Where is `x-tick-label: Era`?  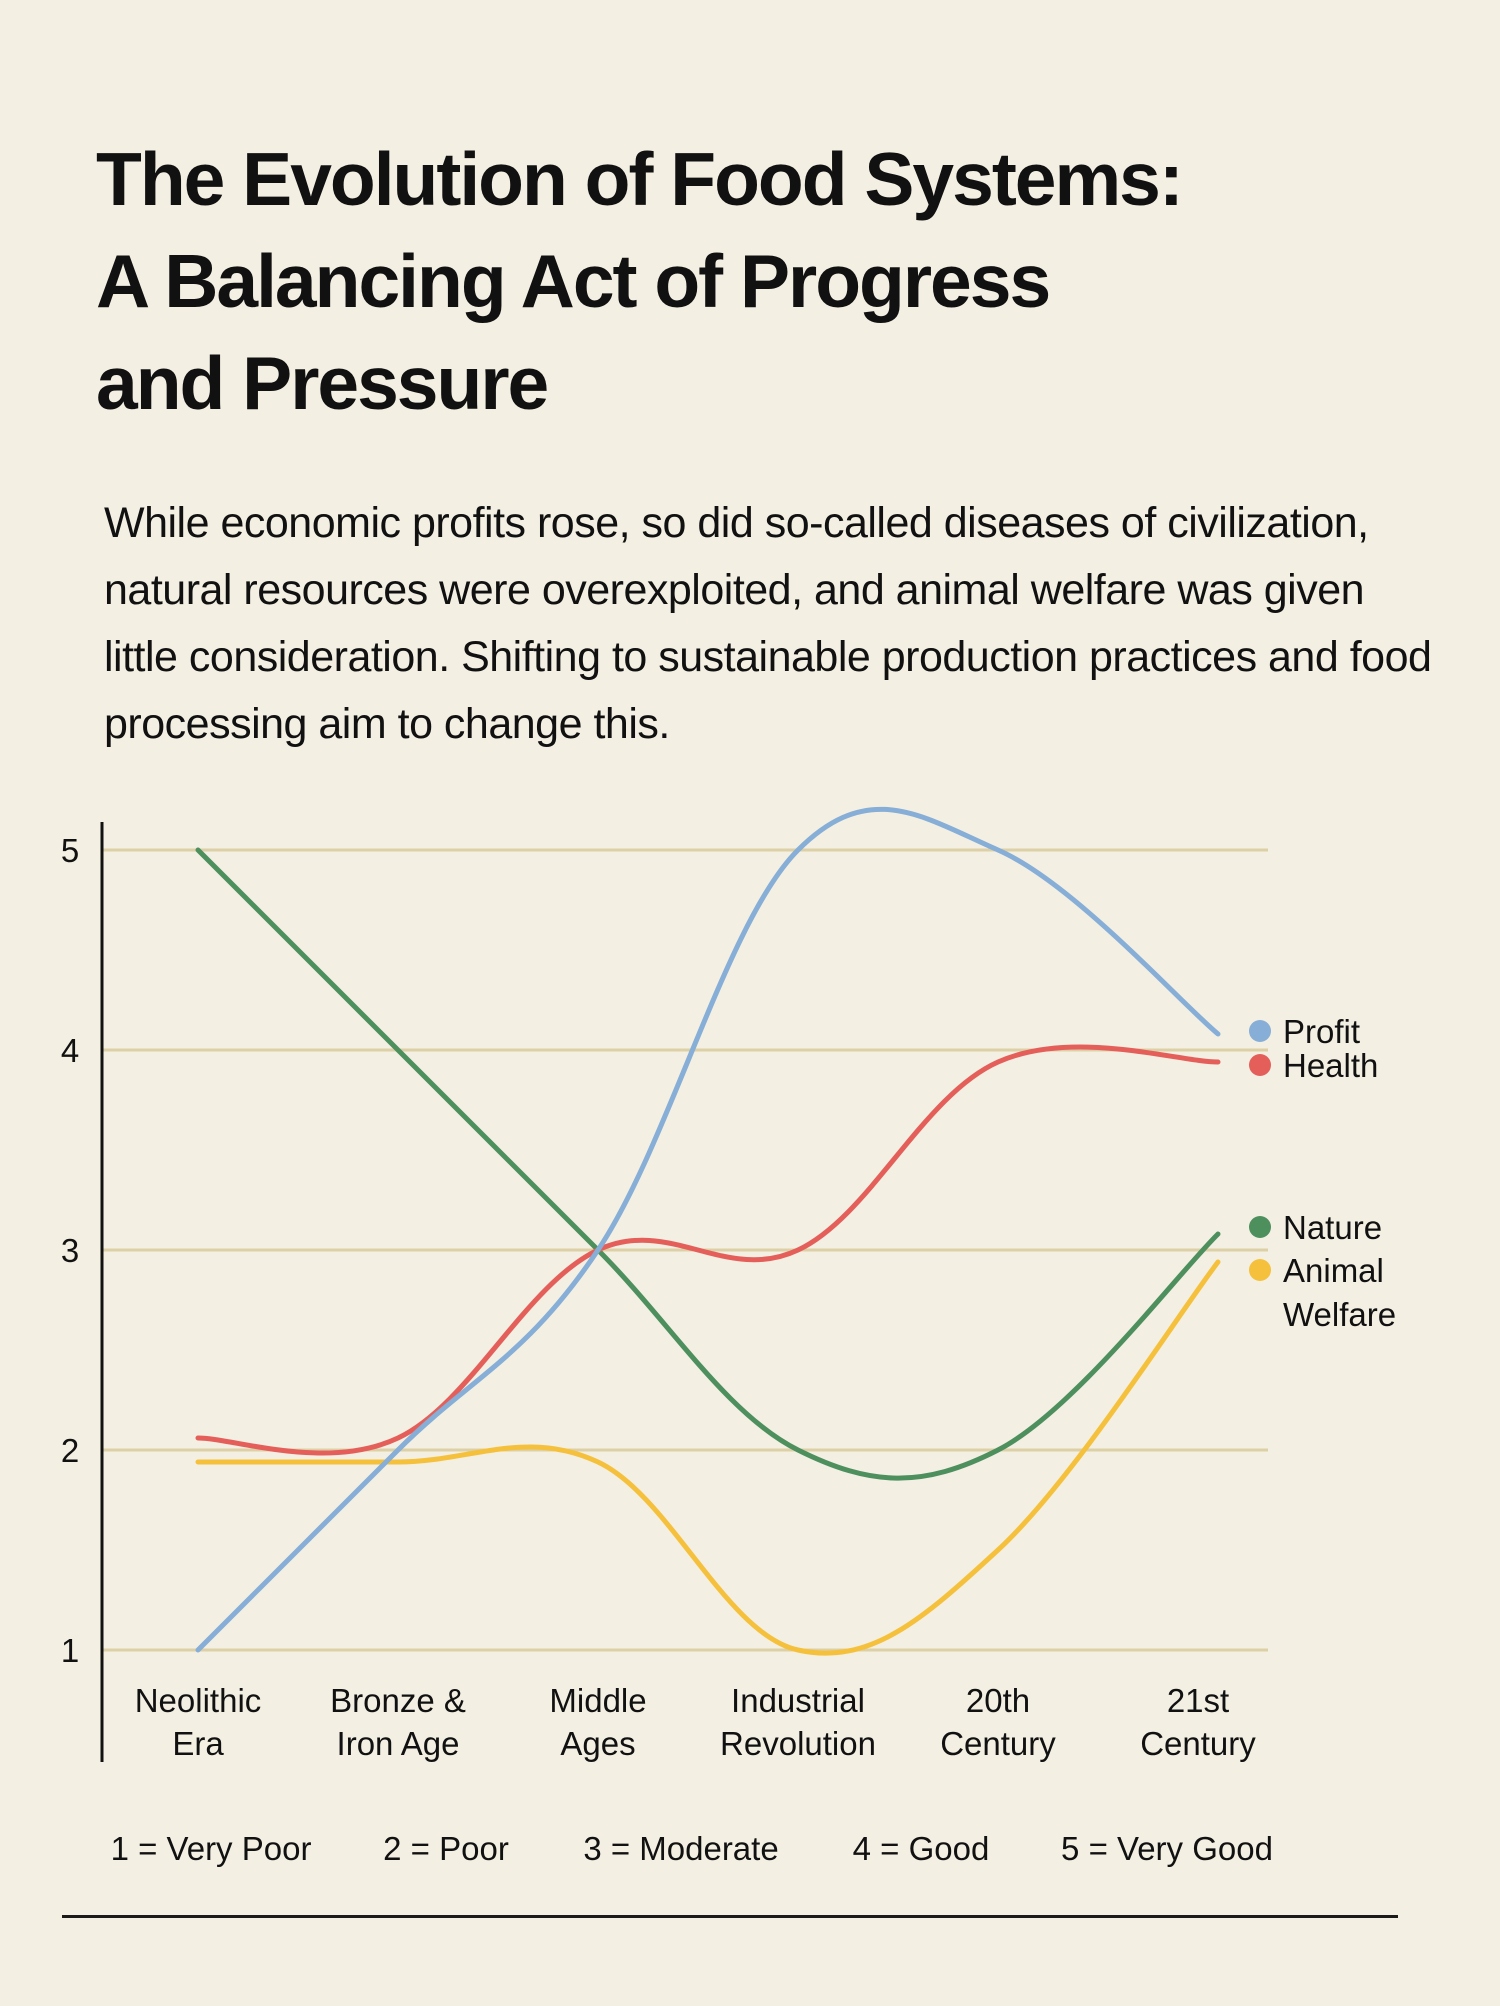
x-tick-label: Era is located at coordinates (198, 1743).